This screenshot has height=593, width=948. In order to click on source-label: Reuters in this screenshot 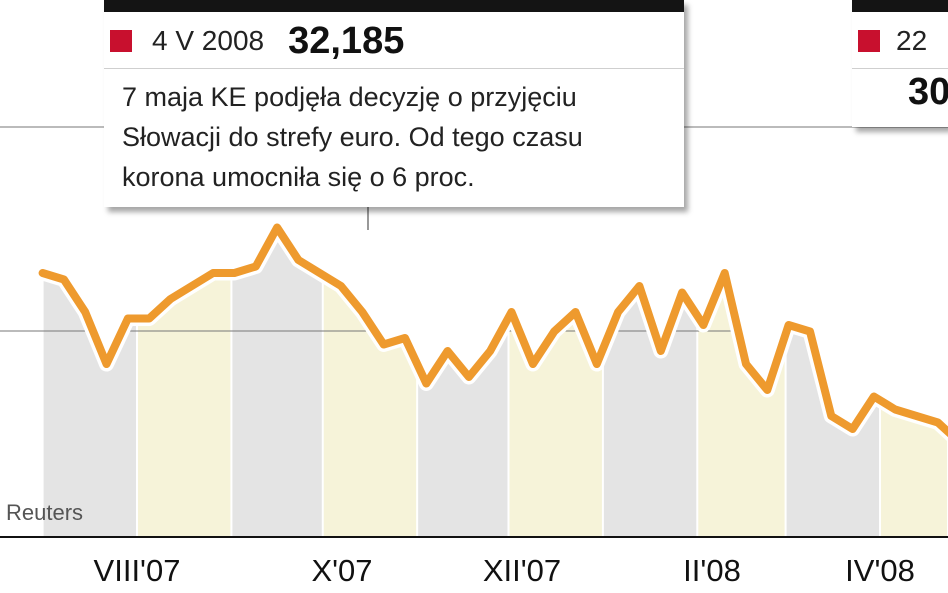, I will do `click(45, 512)`.